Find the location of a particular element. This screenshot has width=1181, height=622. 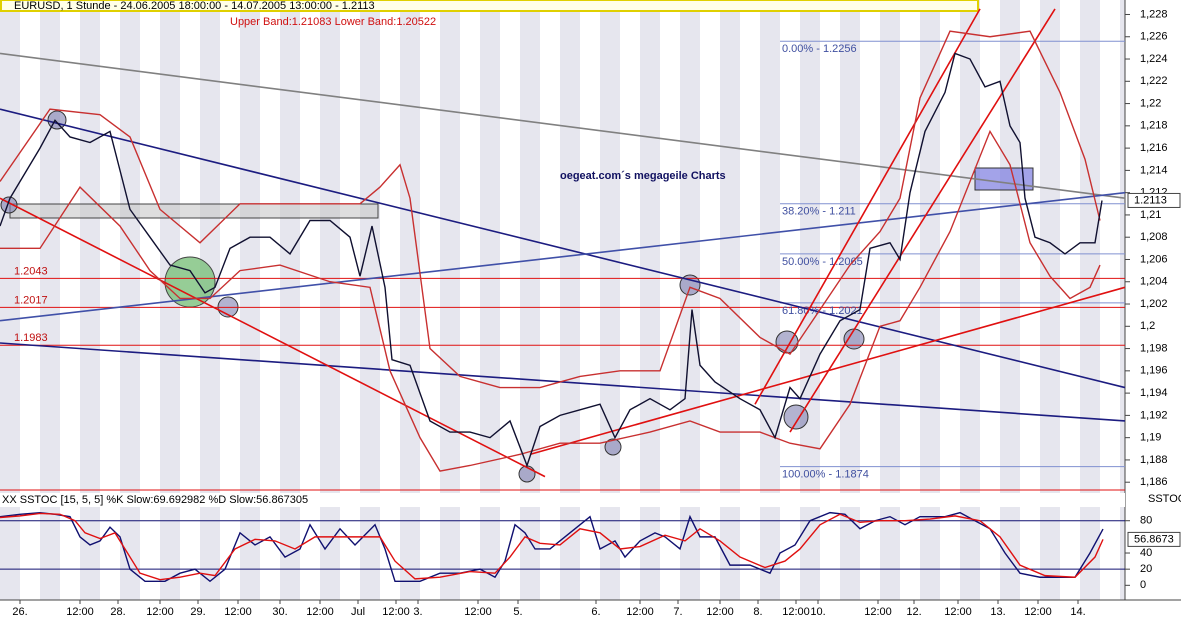

h-line-label: 1.2043 is located at coordinates (31, 271).